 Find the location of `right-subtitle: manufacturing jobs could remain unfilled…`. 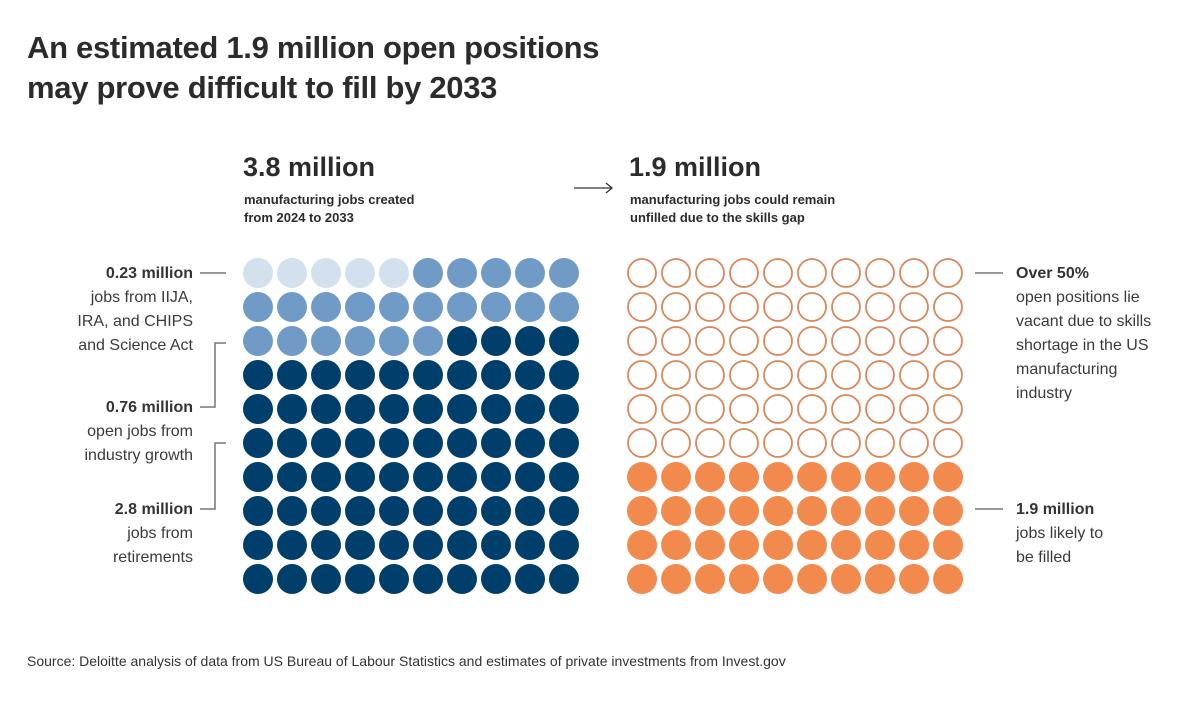

right-subtitle: manufacturing jobs could remain unfilled… is located at coordinates (732, 209).